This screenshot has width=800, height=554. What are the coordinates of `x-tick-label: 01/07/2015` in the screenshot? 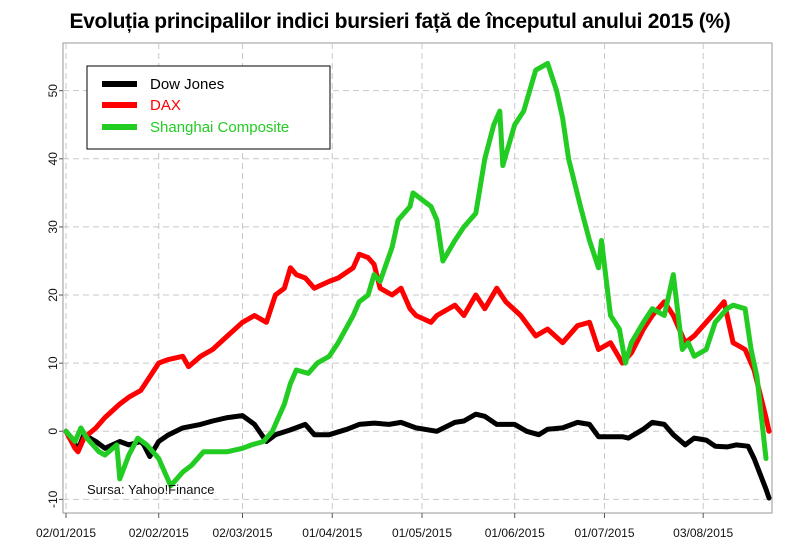 It's located at (604, 533).